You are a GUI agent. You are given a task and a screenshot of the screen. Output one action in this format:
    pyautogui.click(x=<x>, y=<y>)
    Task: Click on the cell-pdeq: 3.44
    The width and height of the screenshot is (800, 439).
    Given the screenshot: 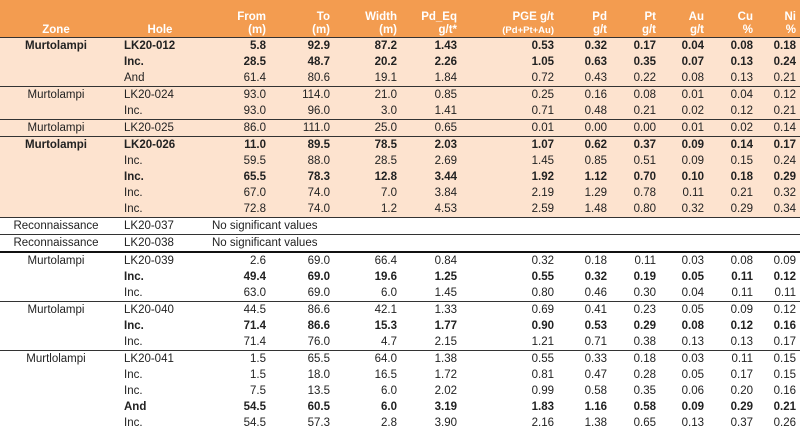 What is the action you would take?
    pyautogui.click(x=431, y=176)
    